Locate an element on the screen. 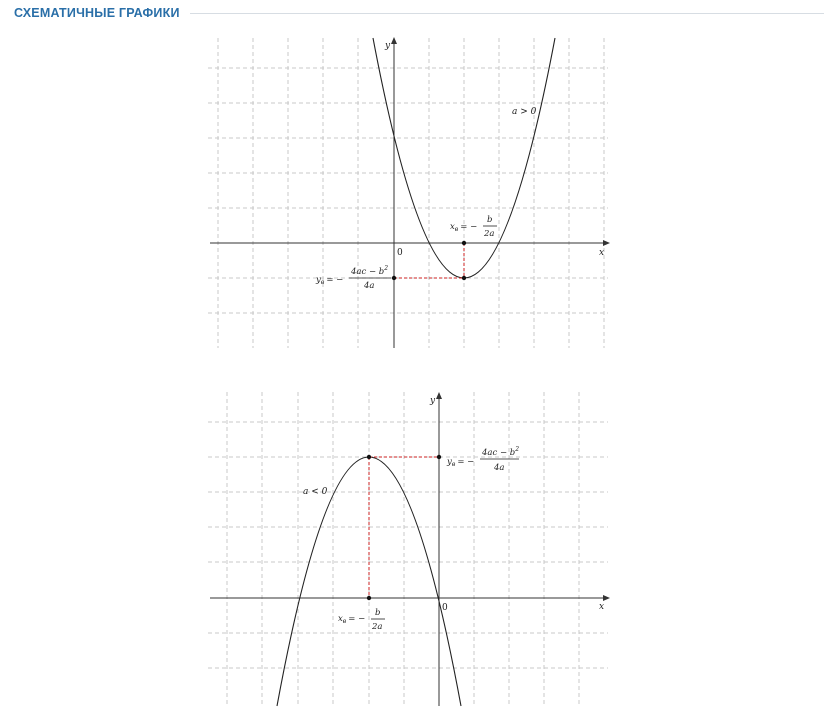 The image size is (834, 712). condition-label: a < 0 is located at coordinates (315, 492).